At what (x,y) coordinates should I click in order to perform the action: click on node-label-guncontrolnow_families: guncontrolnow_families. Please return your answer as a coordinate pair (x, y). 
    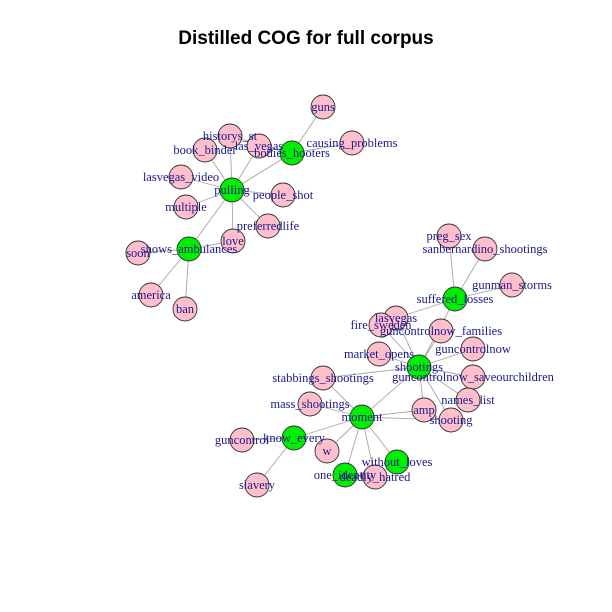
    Looking at the image, I should click on (441, 331).